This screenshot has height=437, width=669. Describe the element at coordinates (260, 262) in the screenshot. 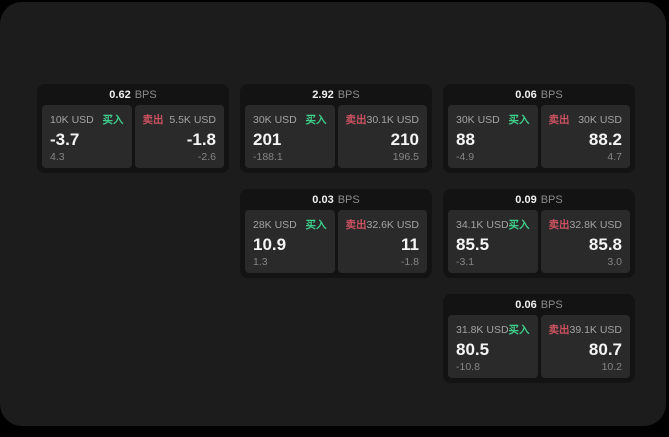

I see `buy-change: 1.3` at that location.